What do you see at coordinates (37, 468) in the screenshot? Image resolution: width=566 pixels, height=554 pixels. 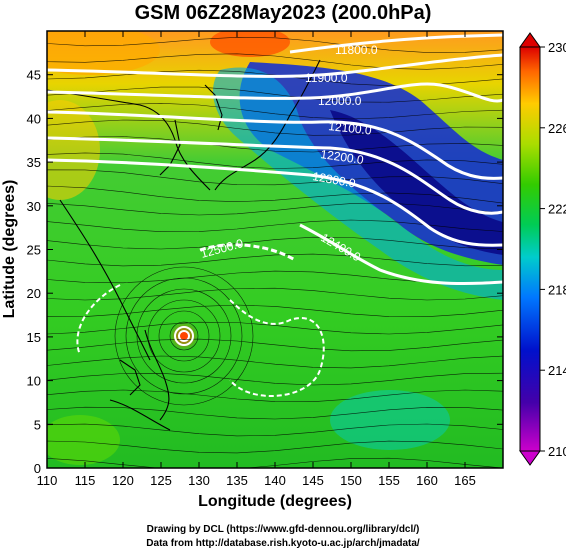 I see `y-tick-label: 0` at bounding box center [37, 468].